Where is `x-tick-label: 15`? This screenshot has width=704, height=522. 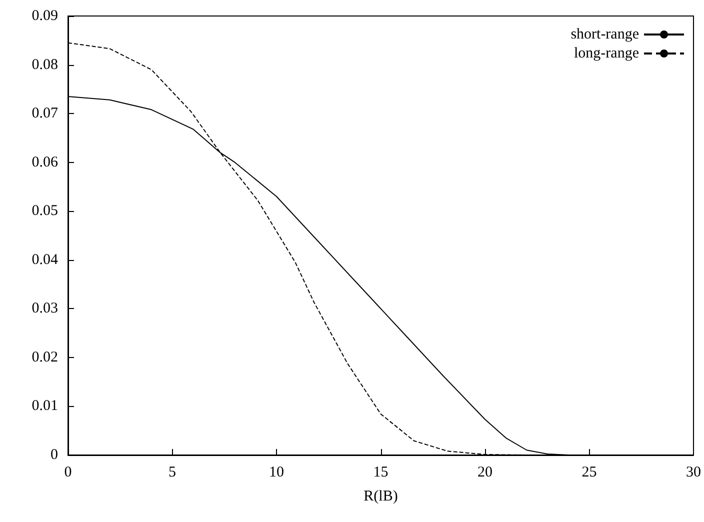
x-tick-label: 15 is located at coordinates (380, 472).